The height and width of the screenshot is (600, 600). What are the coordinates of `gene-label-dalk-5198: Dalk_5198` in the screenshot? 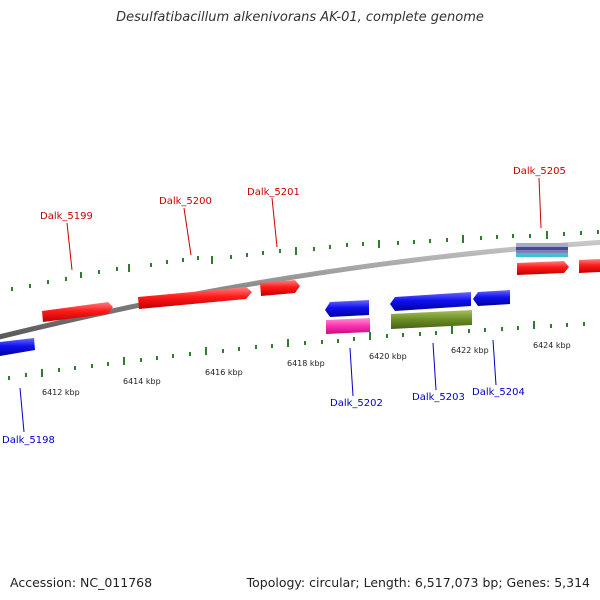 It's located at (28, 440).